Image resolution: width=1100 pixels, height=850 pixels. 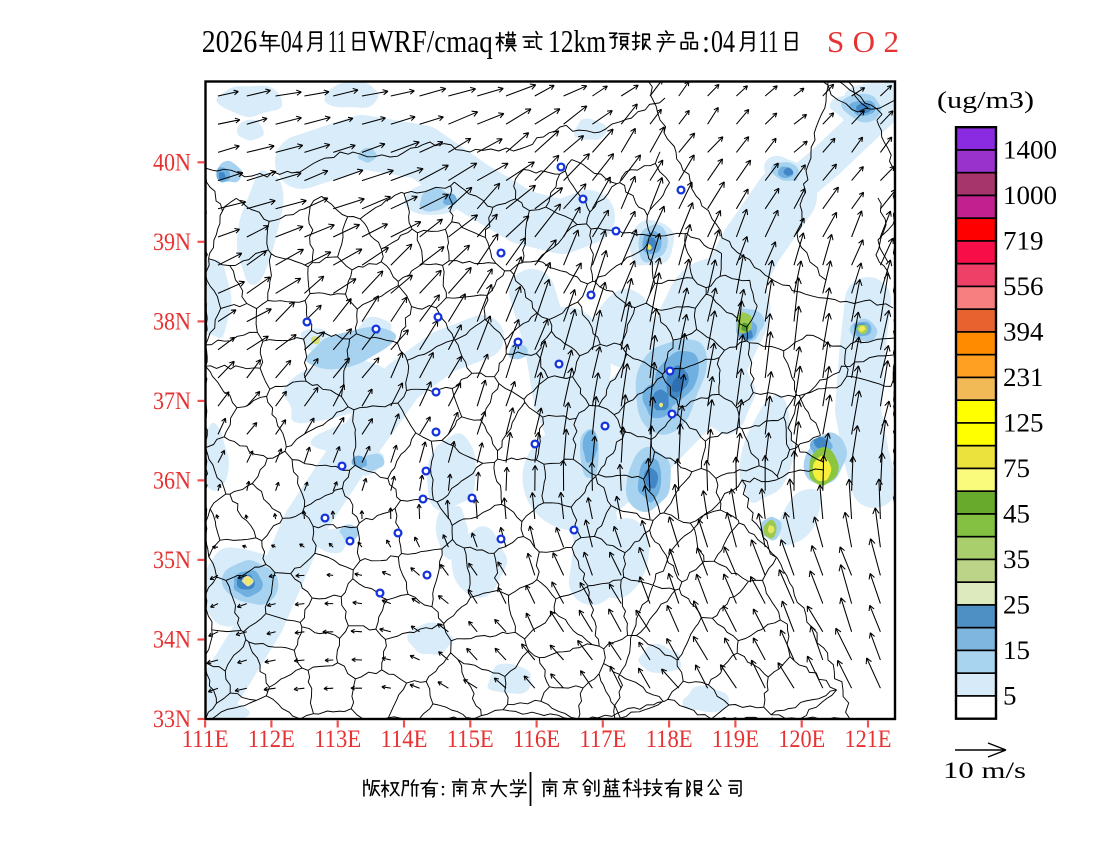 I want to click on svg-text: 117E, so click(x=602, y=739).